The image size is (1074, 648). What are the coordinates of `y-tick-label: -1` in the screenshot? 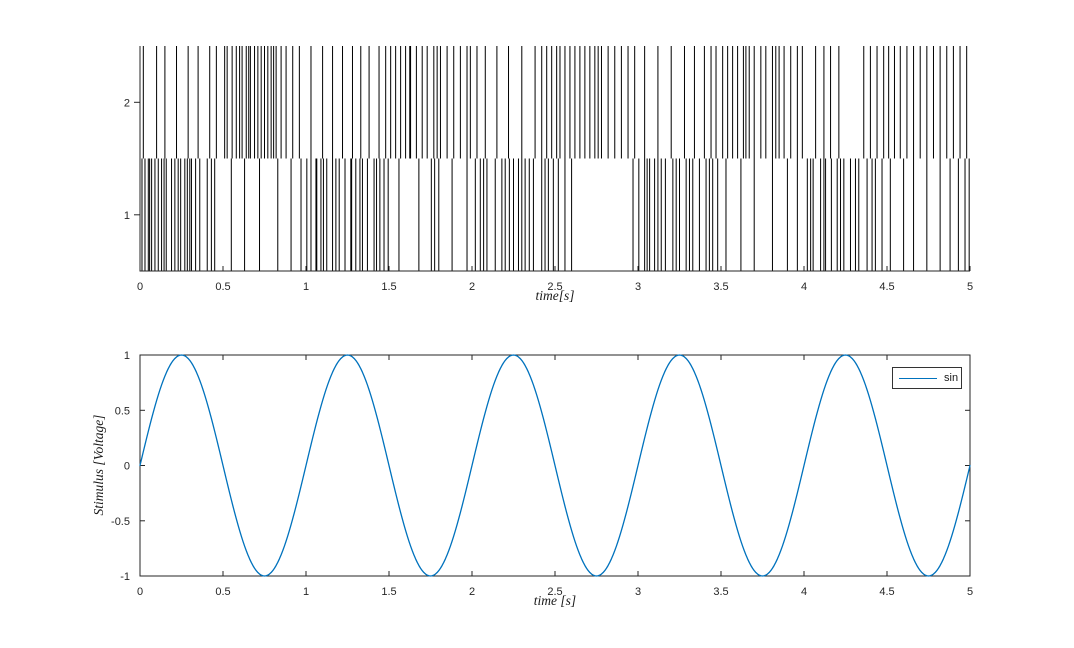 It's located at (125, 577).